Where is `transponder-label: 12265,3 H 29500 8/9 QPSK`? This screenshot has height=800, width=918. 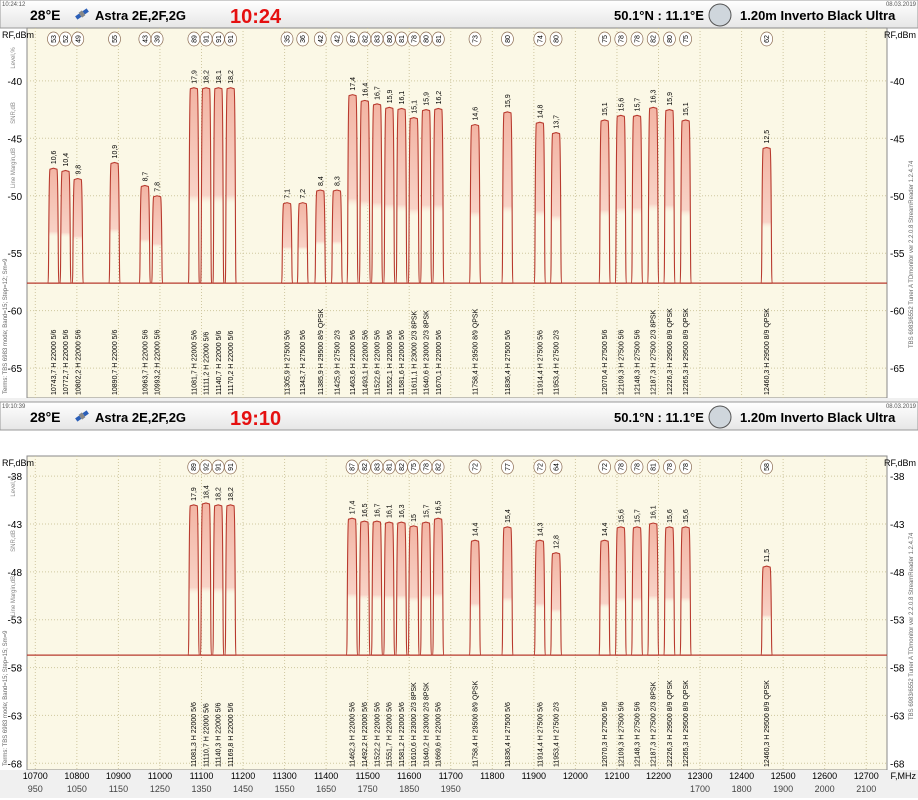
transponder-label: 12265,3 H 29500 8/9 QPSK is located at coordinates (686, 723).